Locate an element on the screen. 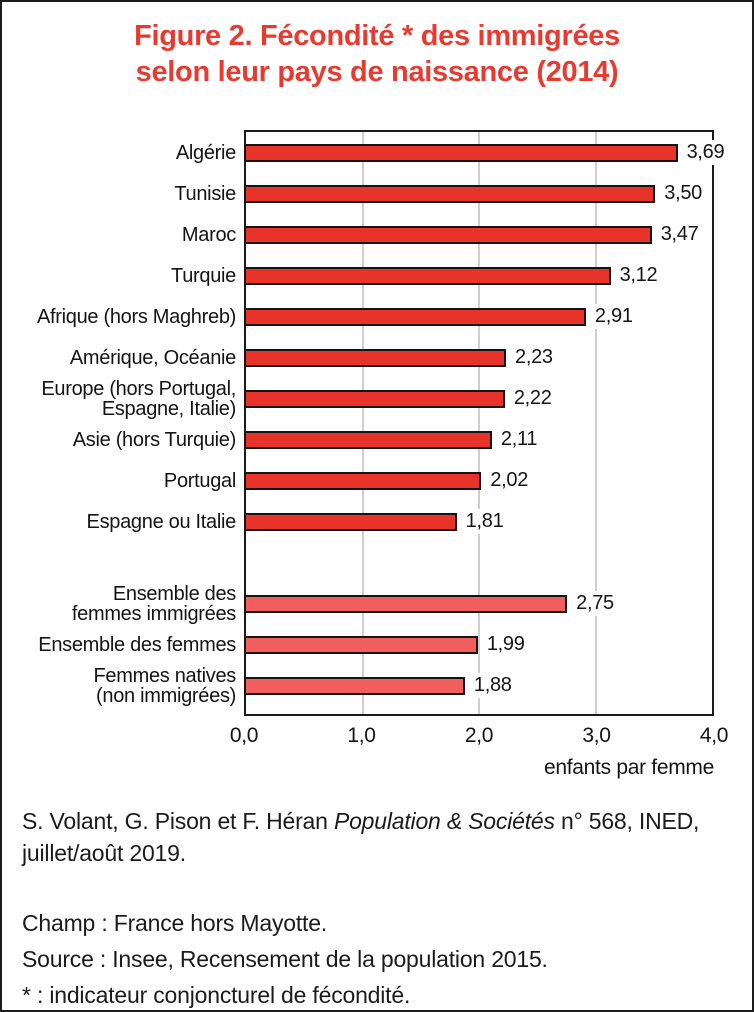 The image size is (754, 1012). bar-value-label: 3,69 is located at coordinates (705, 152).